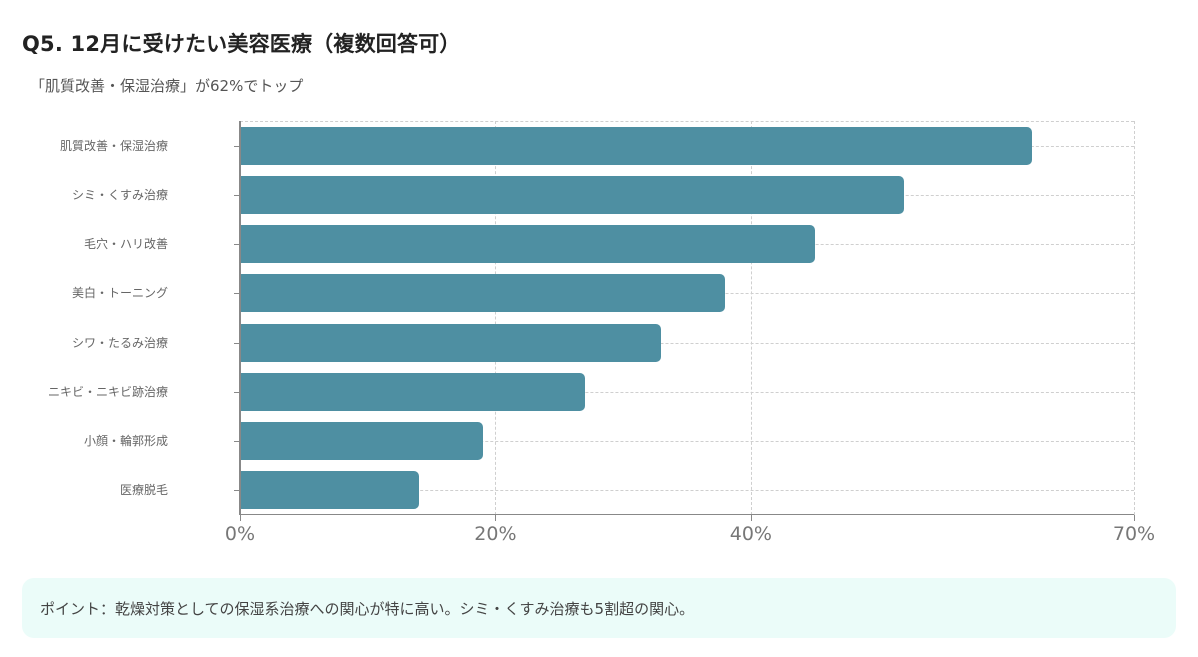 Image resolution: width=1198 pixels, height=657 pixels. What do you see at coordinates (687, 514) in the screenshot?
I see `x-axis-line` at bounding box center [687, 514].